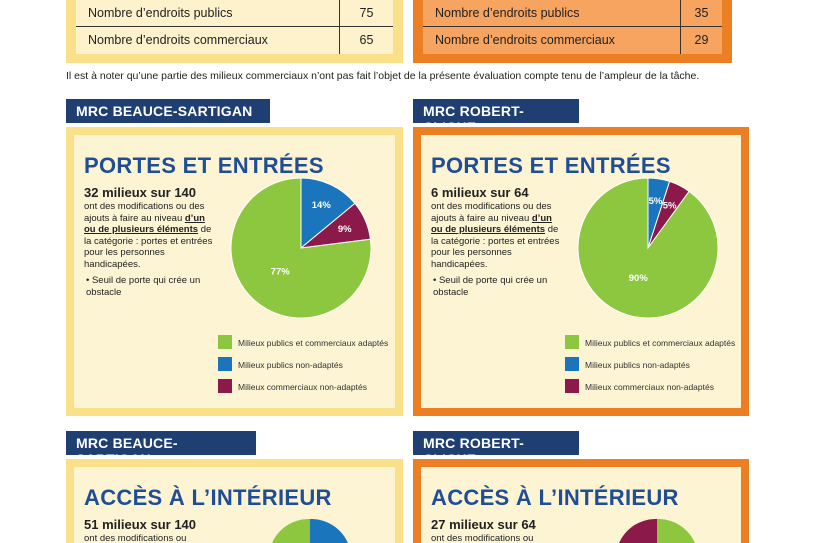 Image resolution: width=815 pixels, height=543 pixels. I want to click on pie-data-label: 14%, so click(322, 205).